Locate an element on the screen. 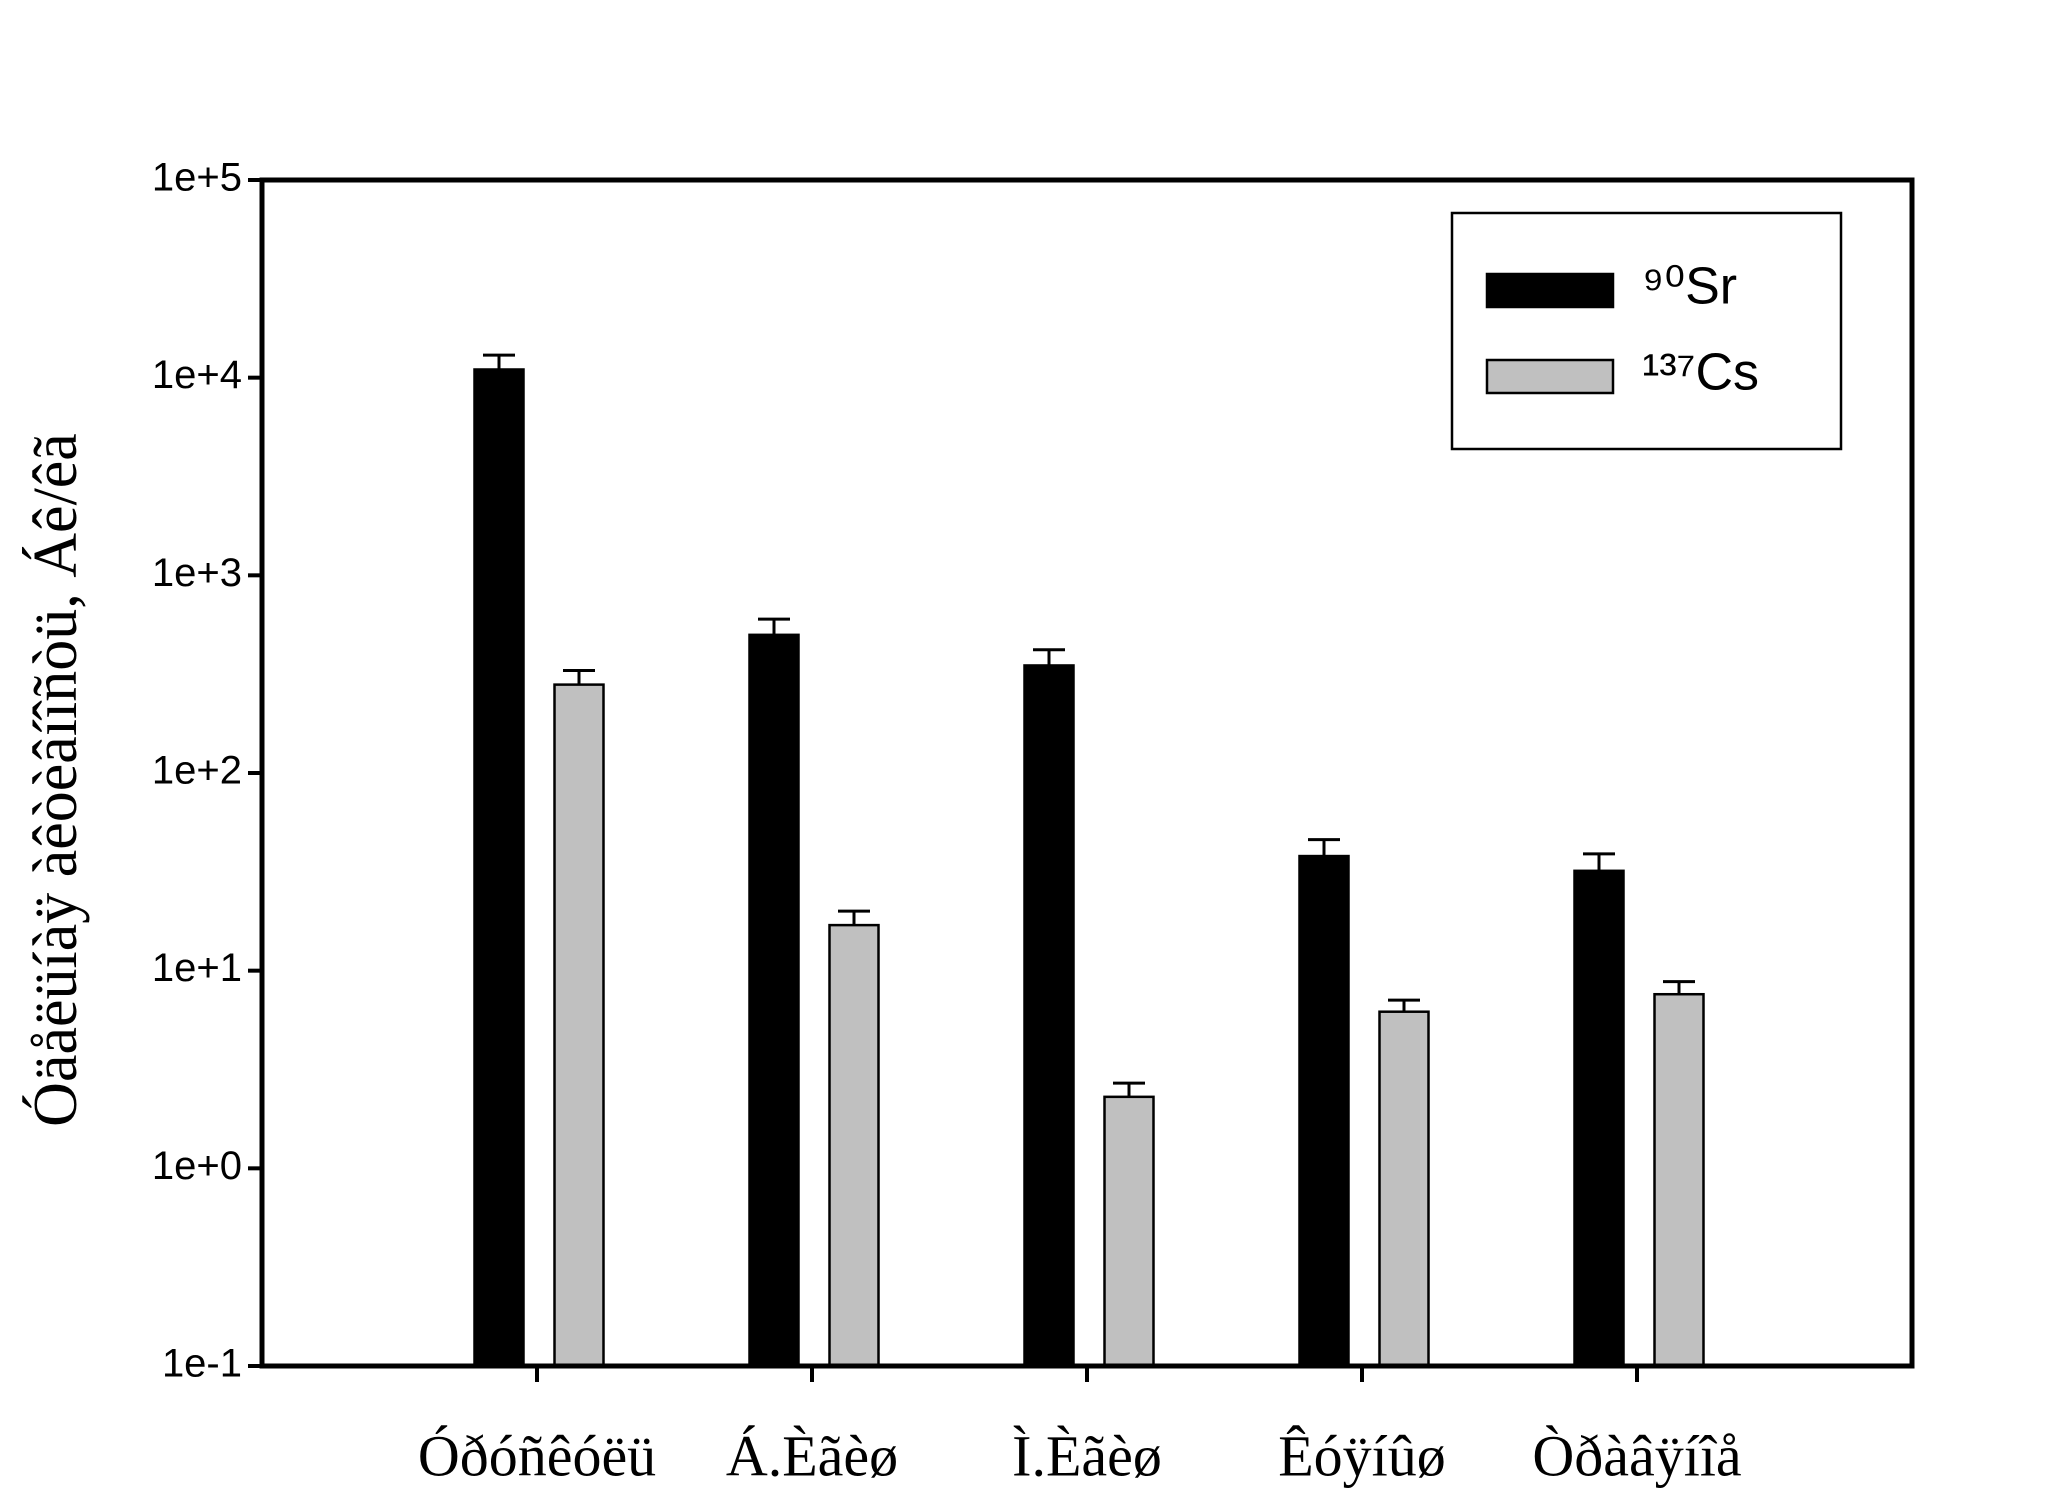  x-tick-label: Ì.Èãèø is located at coordinates (1087, 1455).